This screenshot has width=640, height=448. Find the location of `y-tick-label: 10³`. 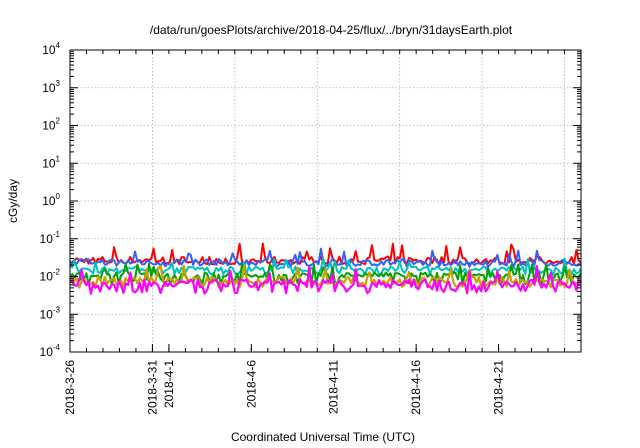

y-tick-label: 10³ is located at coordinates (51, 87).